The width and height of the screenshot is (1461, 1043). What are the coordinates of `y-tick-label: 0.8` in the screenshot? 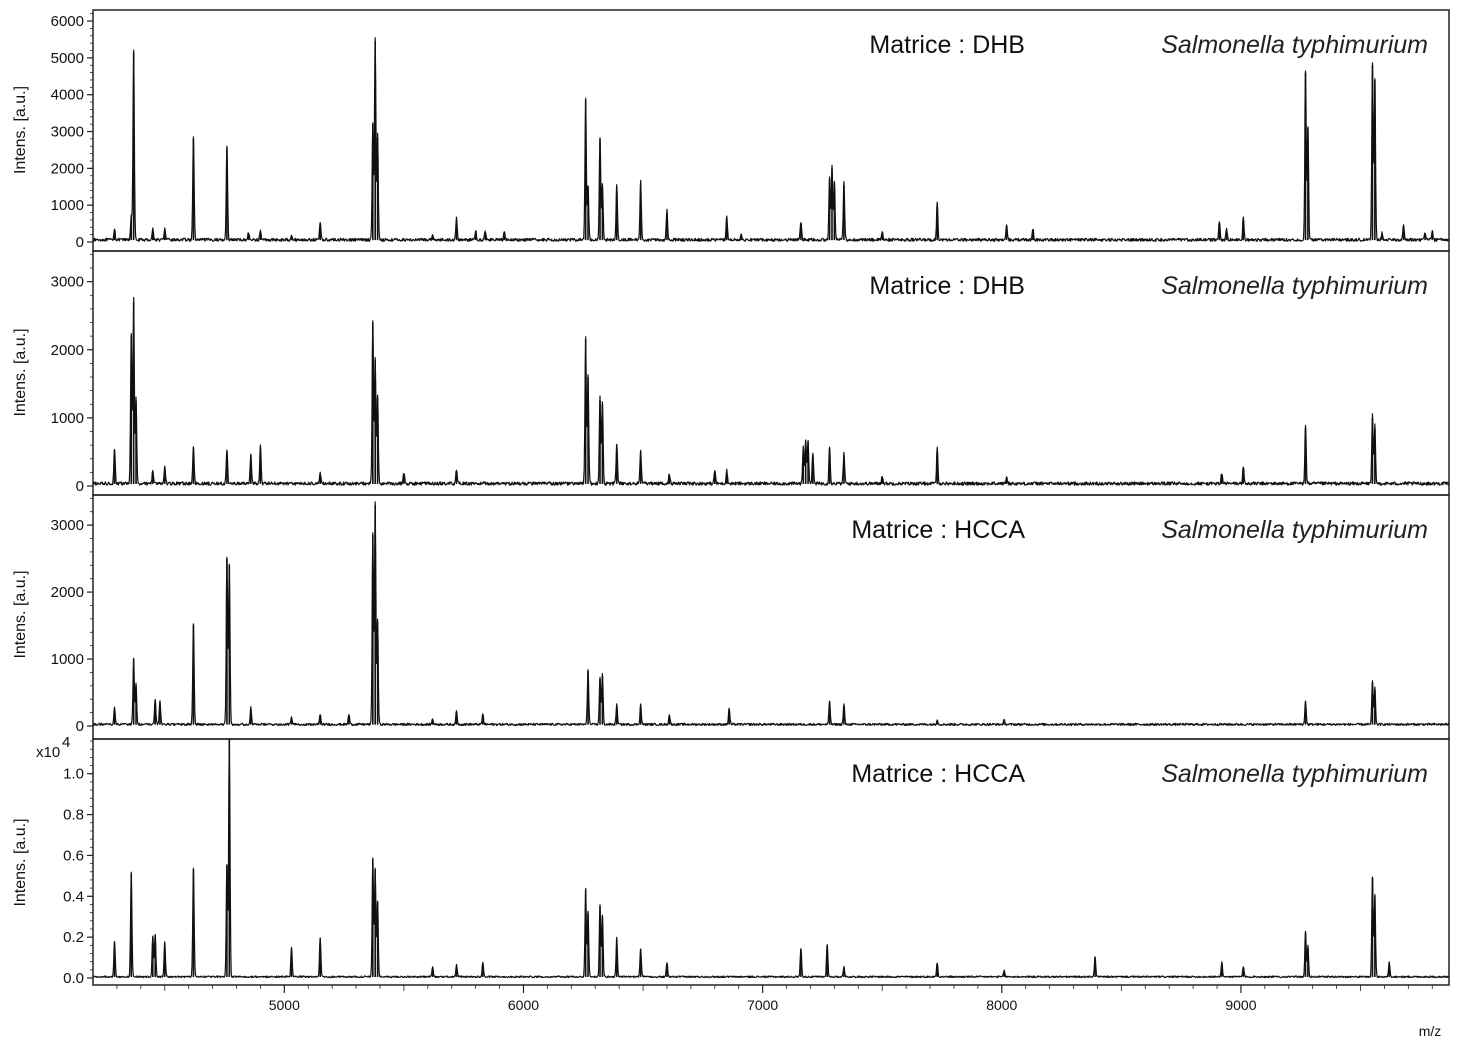 It's located at (73, 815).